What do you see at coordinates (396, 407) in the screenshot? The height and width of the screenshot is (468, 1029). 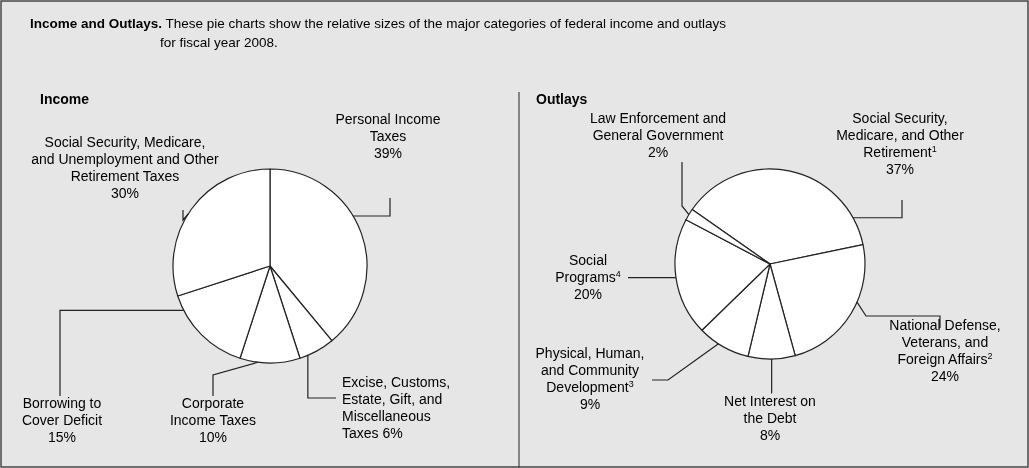 I see `slice-label: Excise, Customs, Estate, Gift, and Miscellaneous Taxes 6%` at bounding box center [396, 407].